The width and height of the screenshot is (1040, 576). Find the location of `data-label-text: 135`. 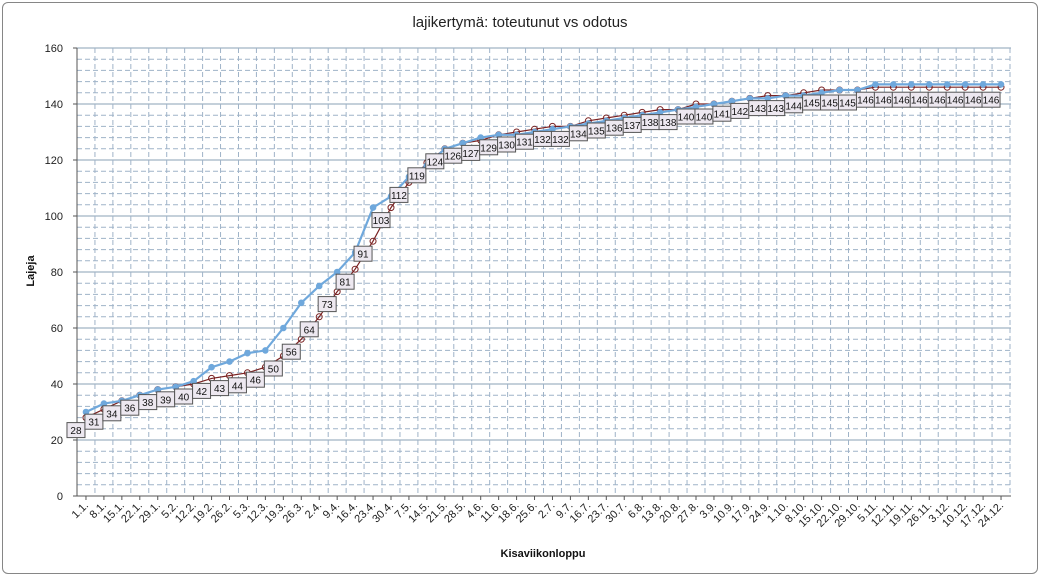

data-label-text: 135 is located at coordinates (596, 132).